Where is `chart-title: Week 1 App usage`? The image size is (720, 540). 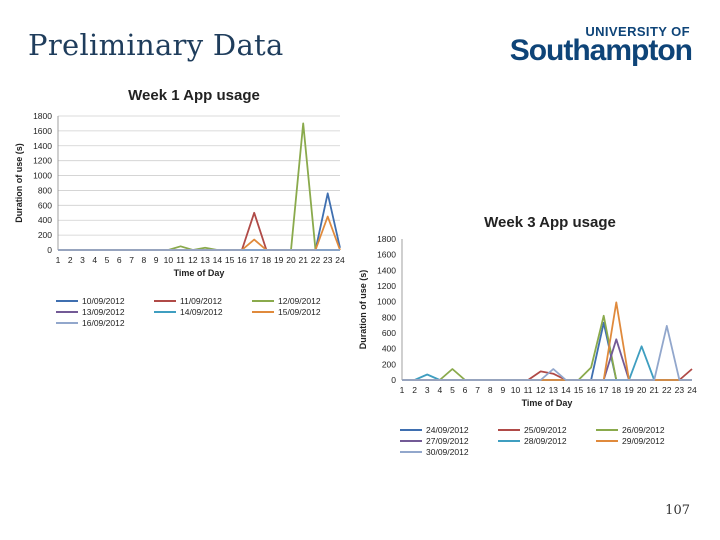
chart-title: Week 1 App usage is located at coordinates (194, 95).